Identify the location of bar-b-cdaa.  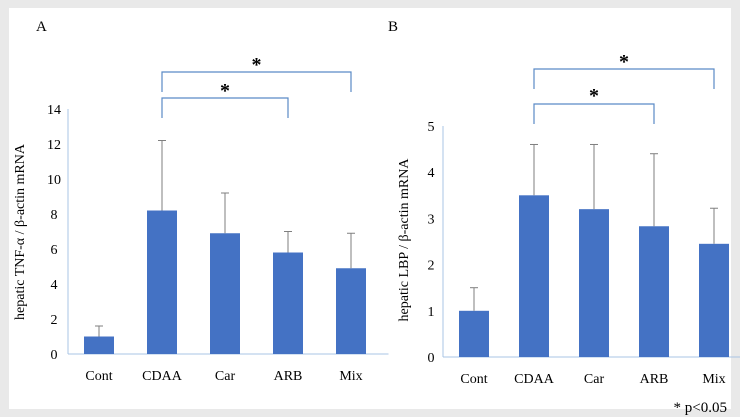
(534, 276).